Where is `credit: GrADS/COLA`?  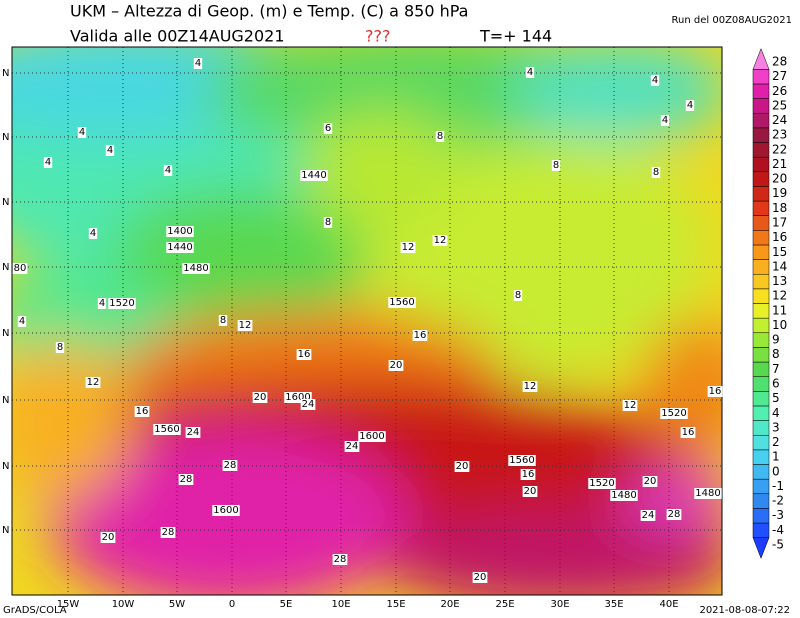
credit: GrADS/COLA is located at coordinates (35, 610).